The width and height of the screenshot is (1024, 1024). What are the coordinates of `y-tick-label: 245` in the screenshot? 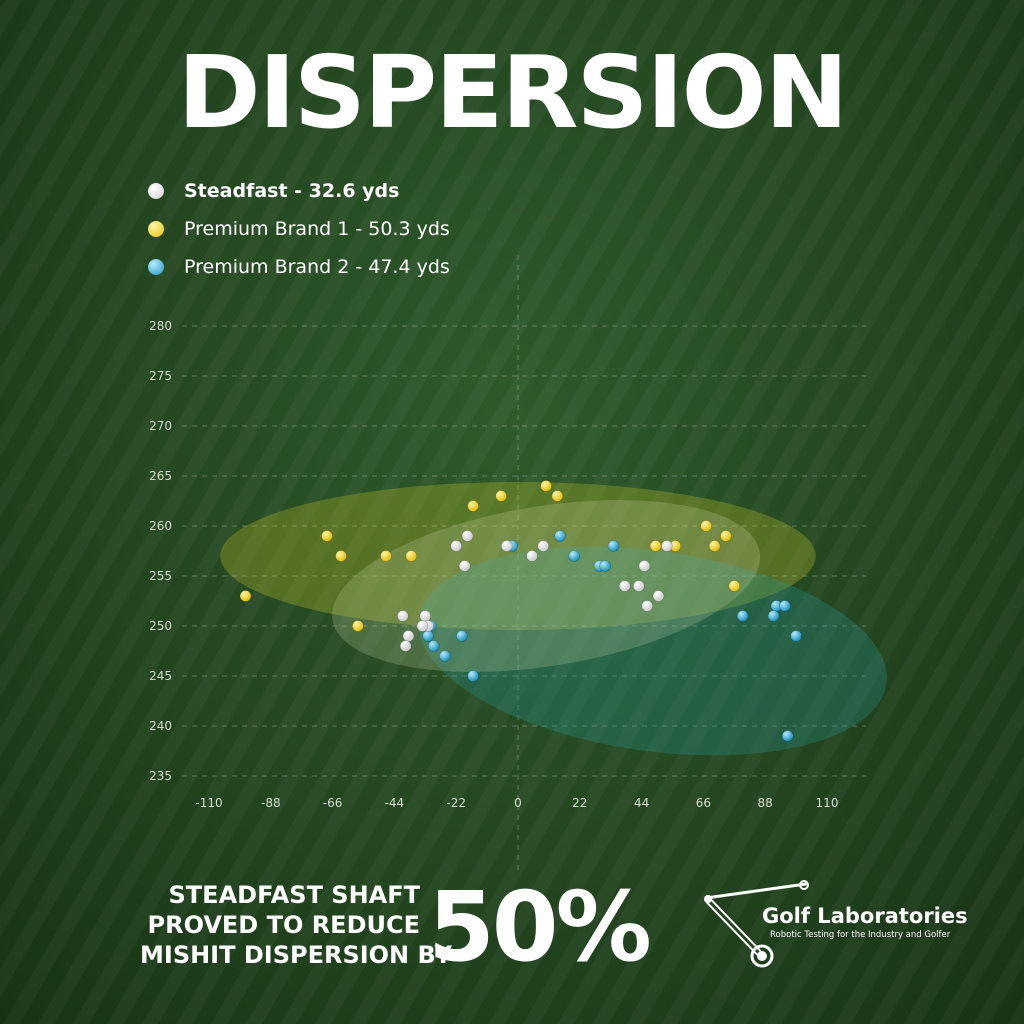 It's located at (160, 676).